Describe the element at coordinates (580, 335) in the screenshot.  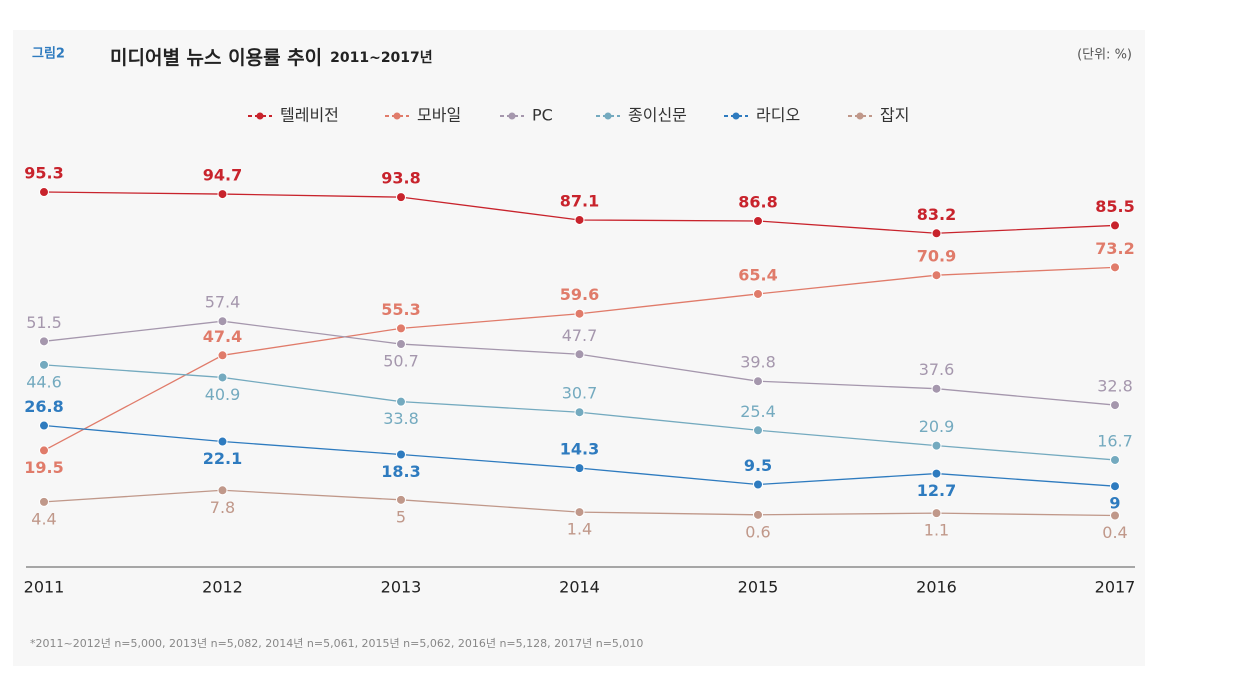
I see `data-label: 47.7` at that location.